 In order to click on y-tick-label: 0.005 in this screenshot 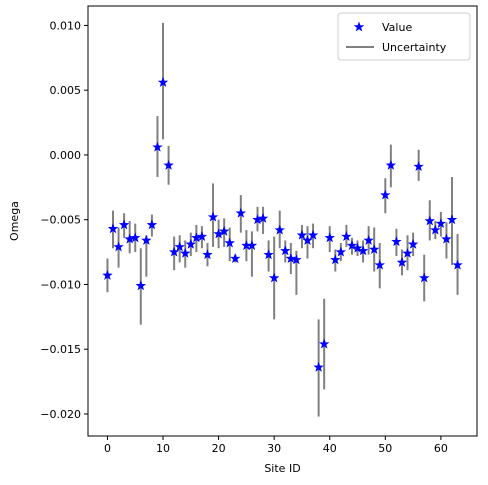, I will do `click(66, 90)`.